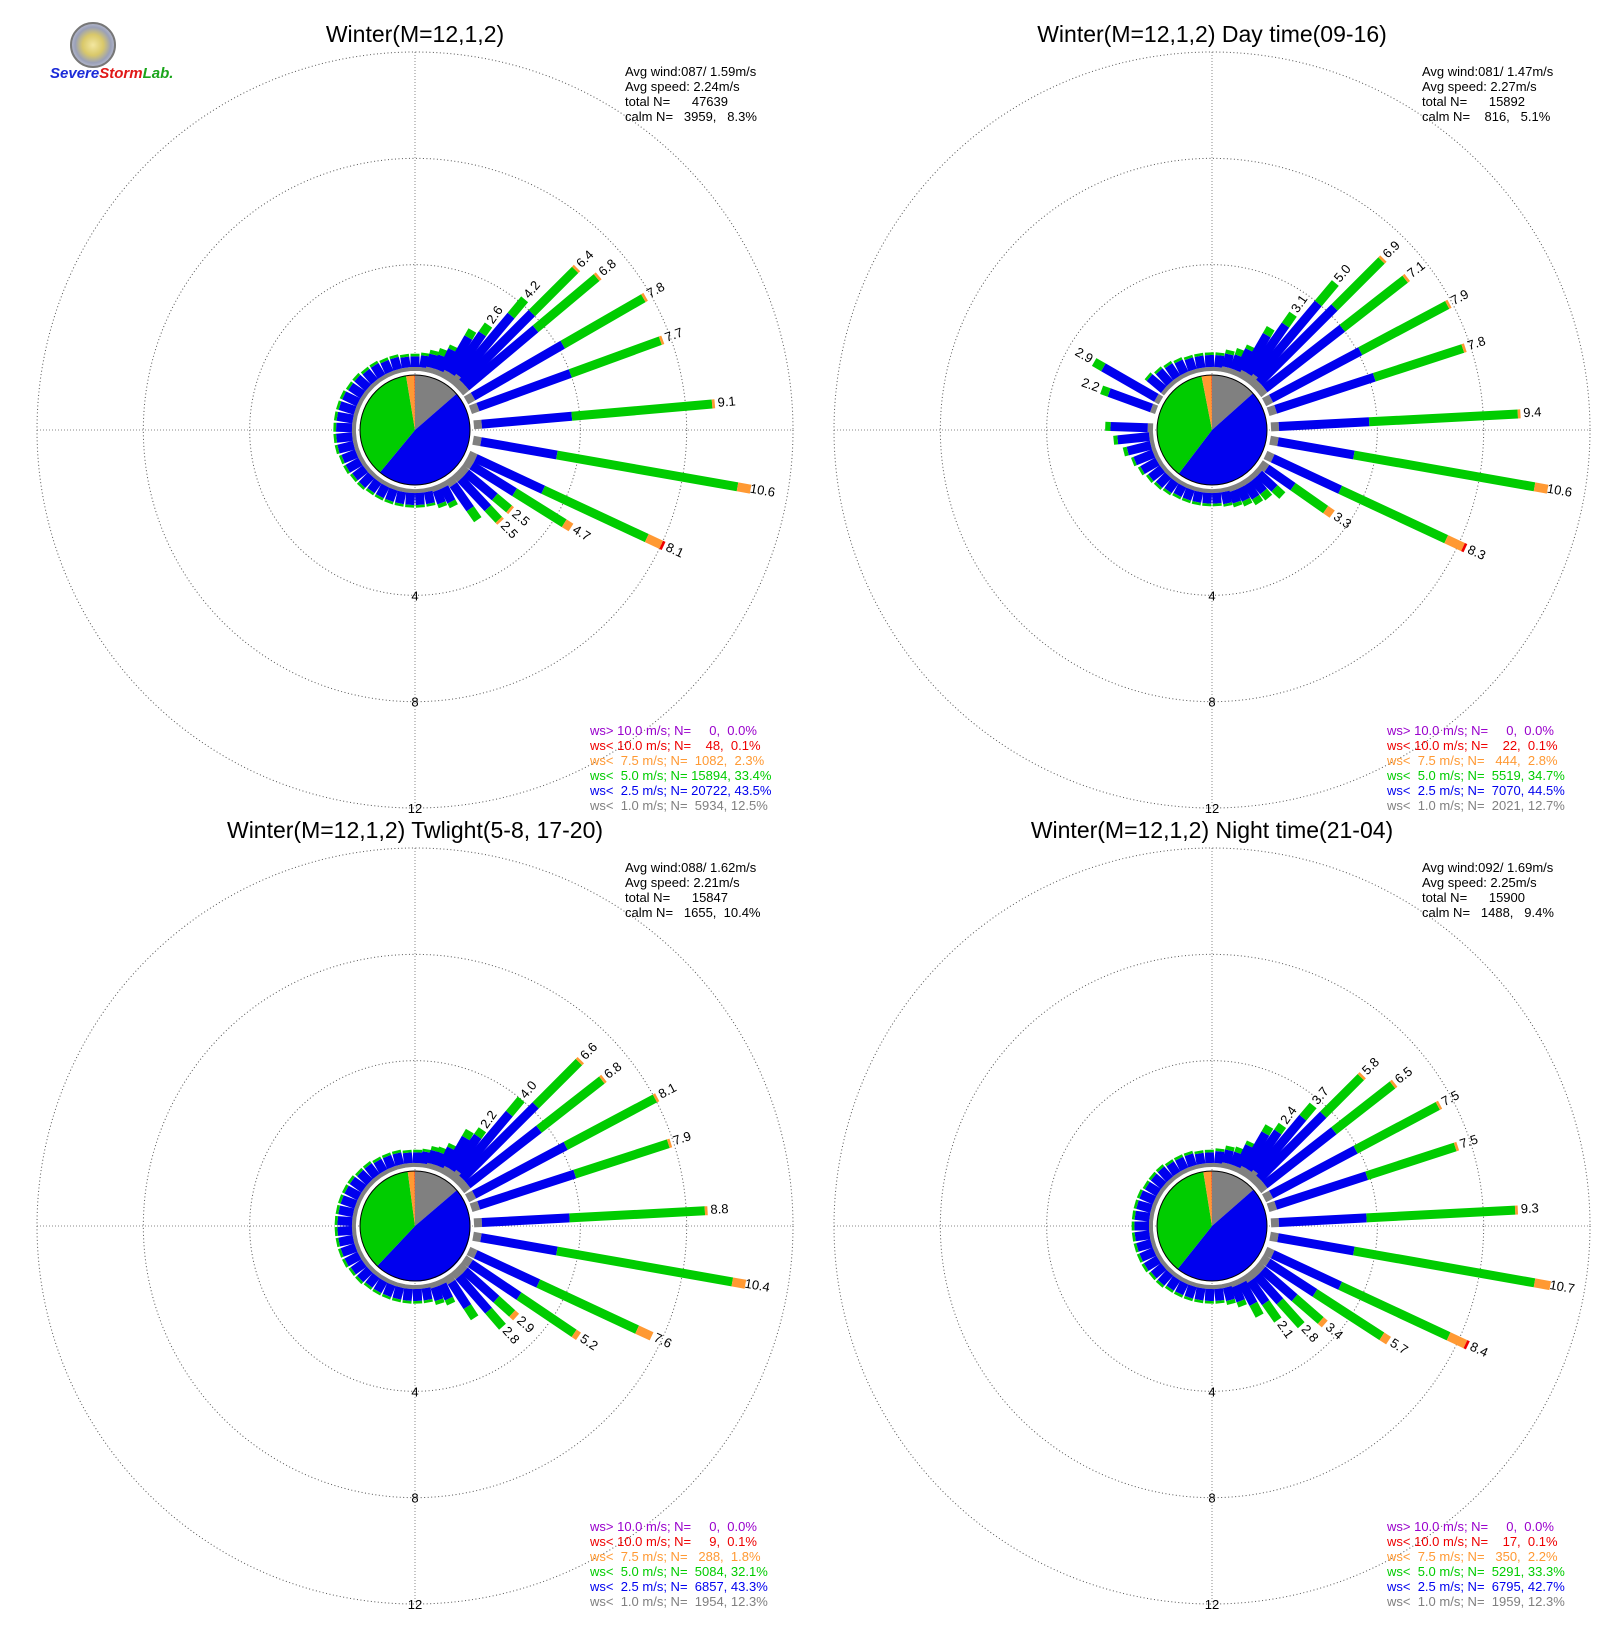 The height and width of the screenshot is (1645, 1620). I want to click on legend-entry: ws< 7.5 m/s; N= 1082, 2.3%, so click(677, 760).